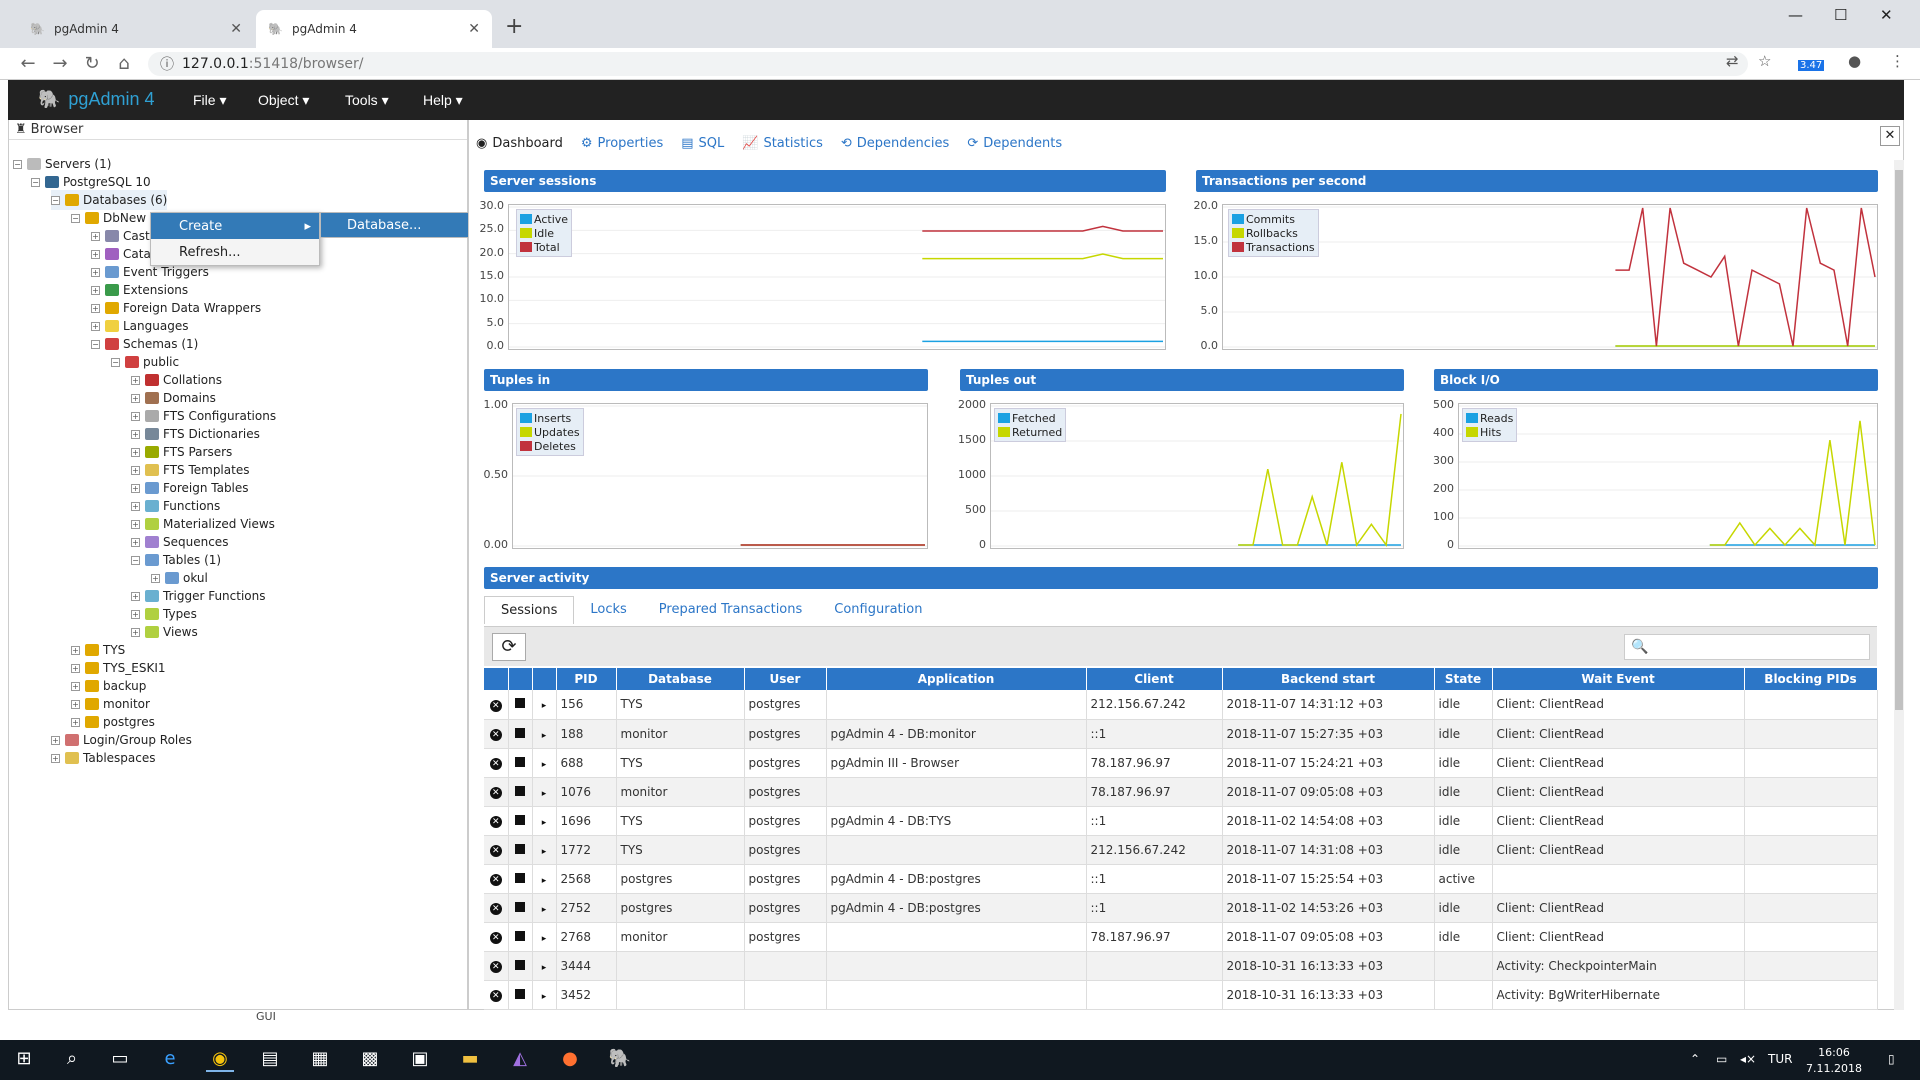 The height and width of the screenshot is (1080, 1920). I want to click on refresh-button: ⟳, so click(509, 647).